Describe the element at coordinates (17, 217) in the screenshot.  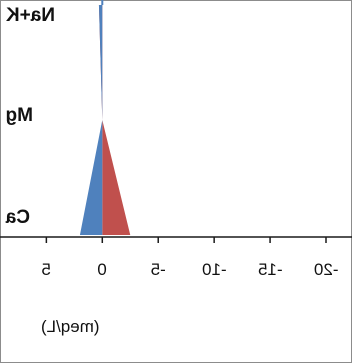
I see `category-label-ca: Ca` at that location.